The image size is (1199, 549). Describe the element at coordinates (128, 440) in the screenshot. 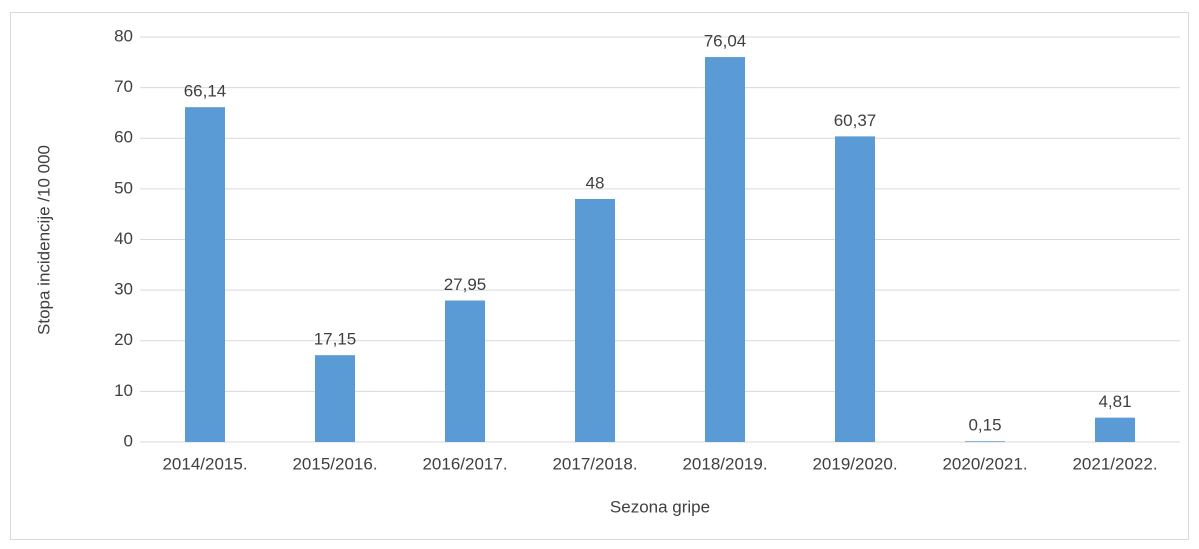

I see `y-tick-label: 0` at that location.